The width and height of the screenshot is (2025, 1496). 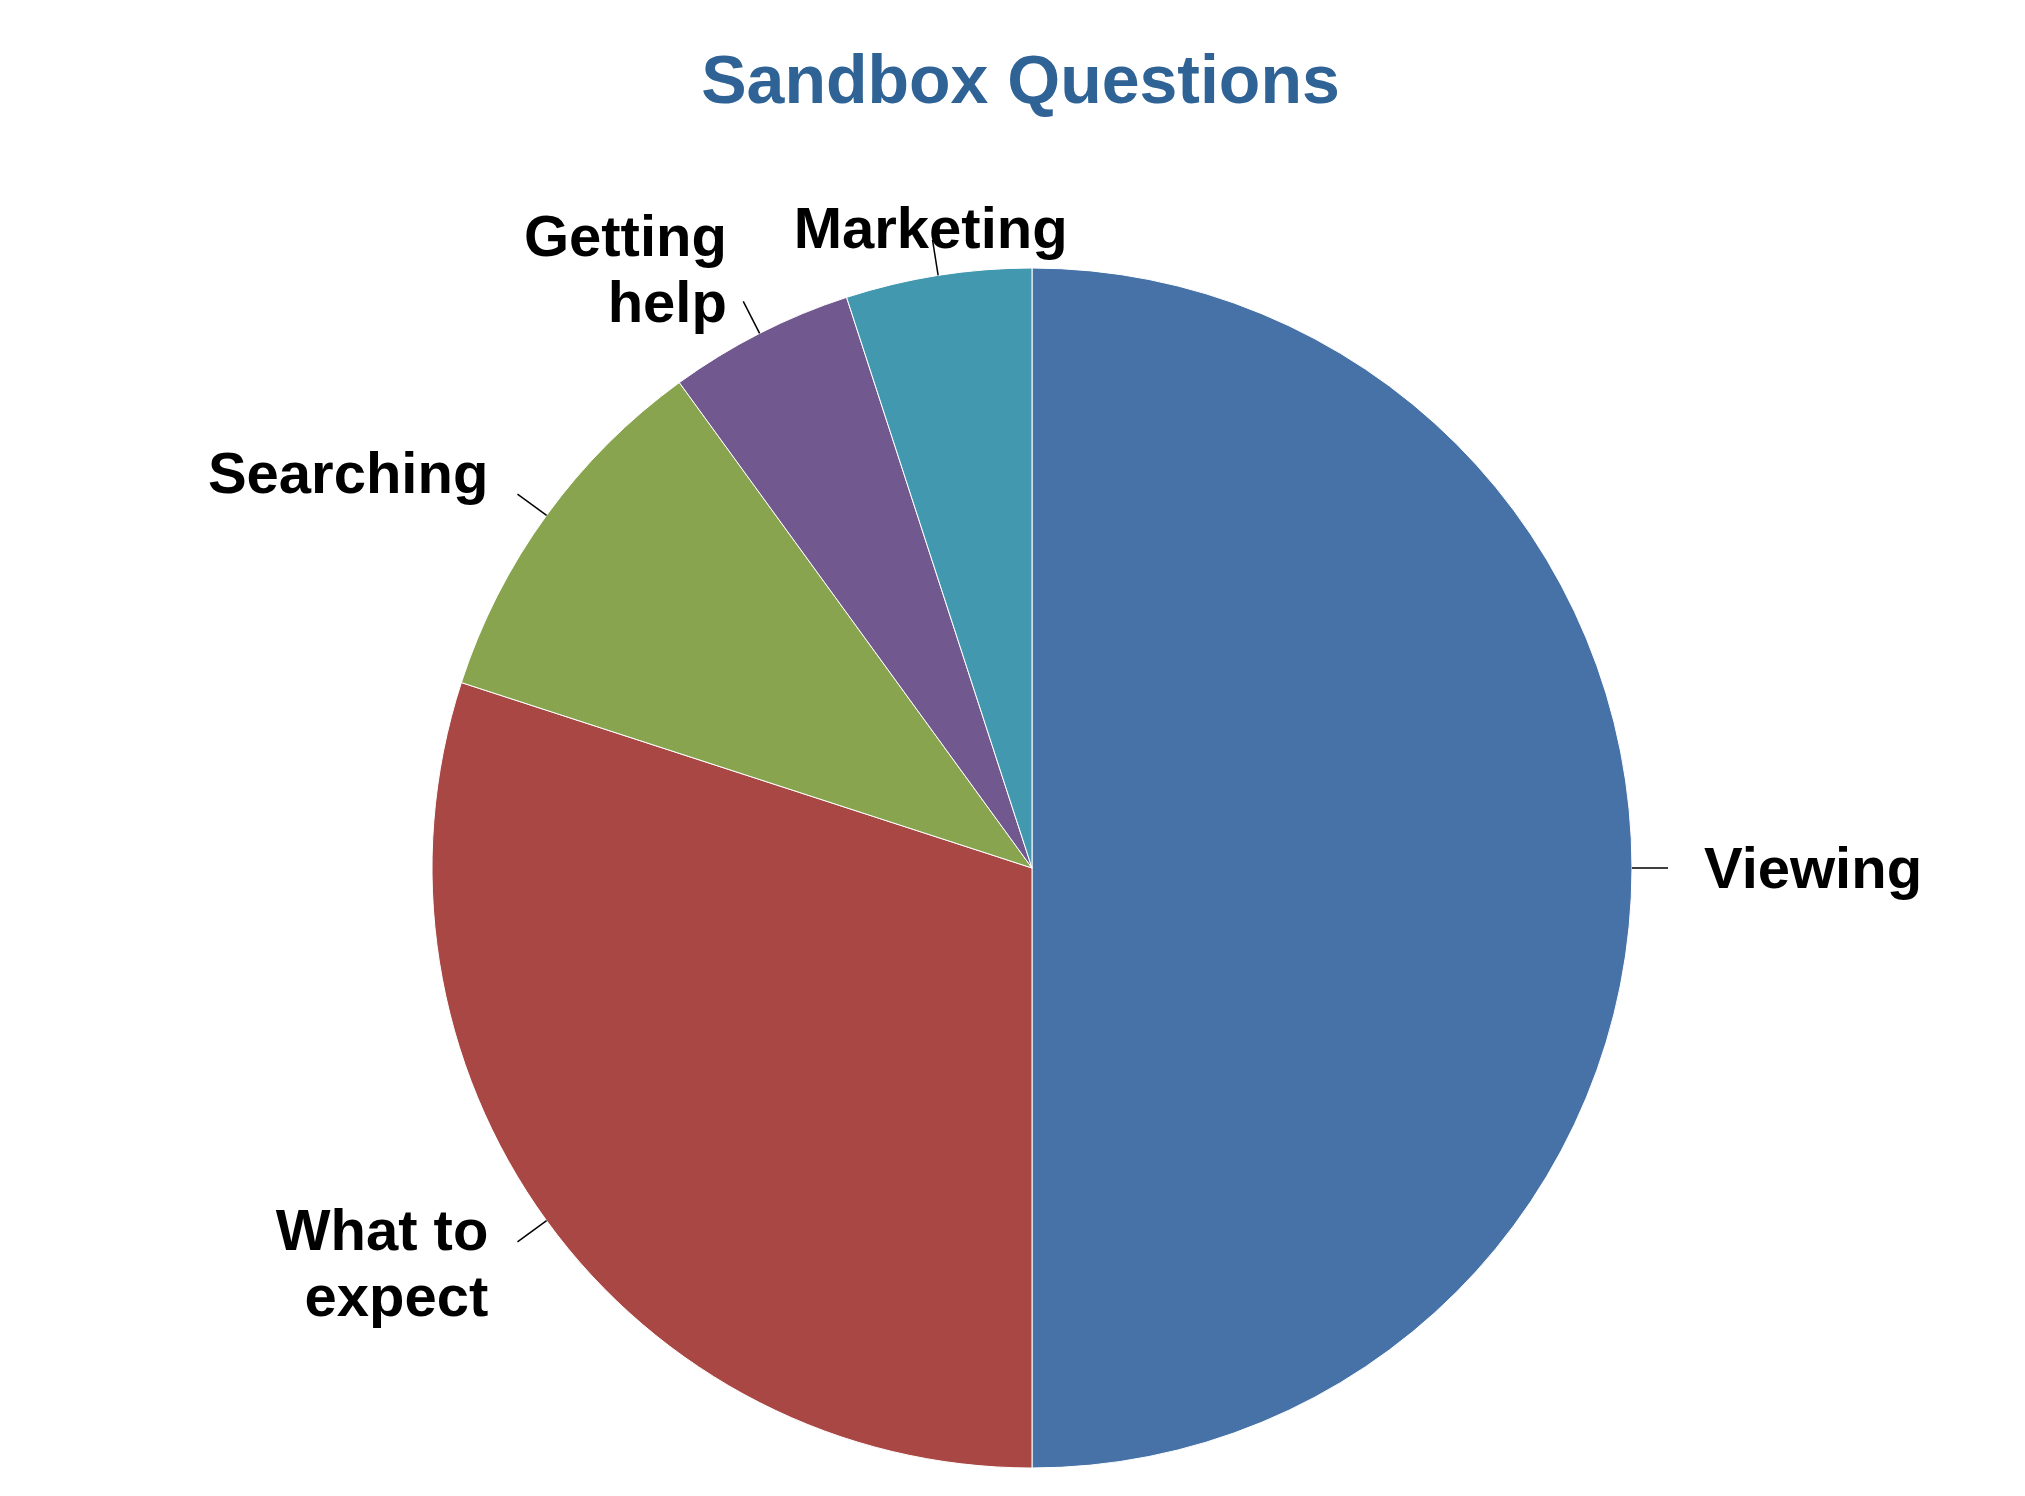 I want to click on slice-label: Getting help, so click(x=625, y=269).